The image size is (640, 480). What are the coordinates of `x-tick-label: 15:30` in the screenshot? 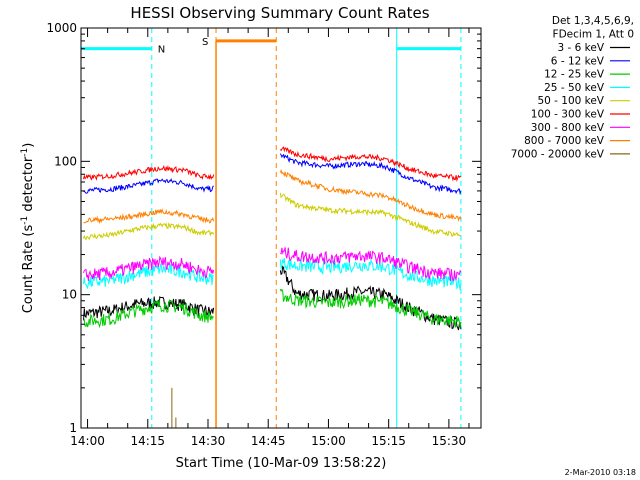 It's located at (449, 441).